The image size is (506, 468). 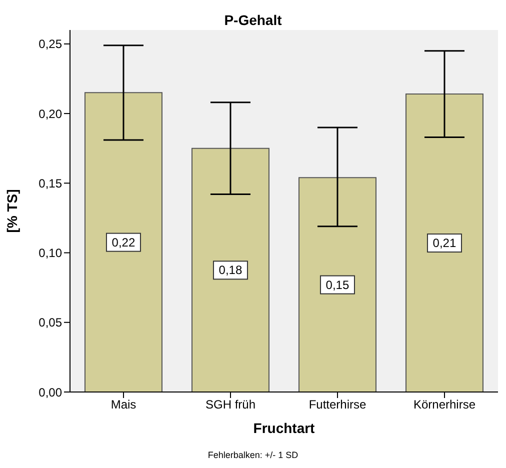 I want to click on chart-title: P-Gehalt, so click(x=253, y=20).